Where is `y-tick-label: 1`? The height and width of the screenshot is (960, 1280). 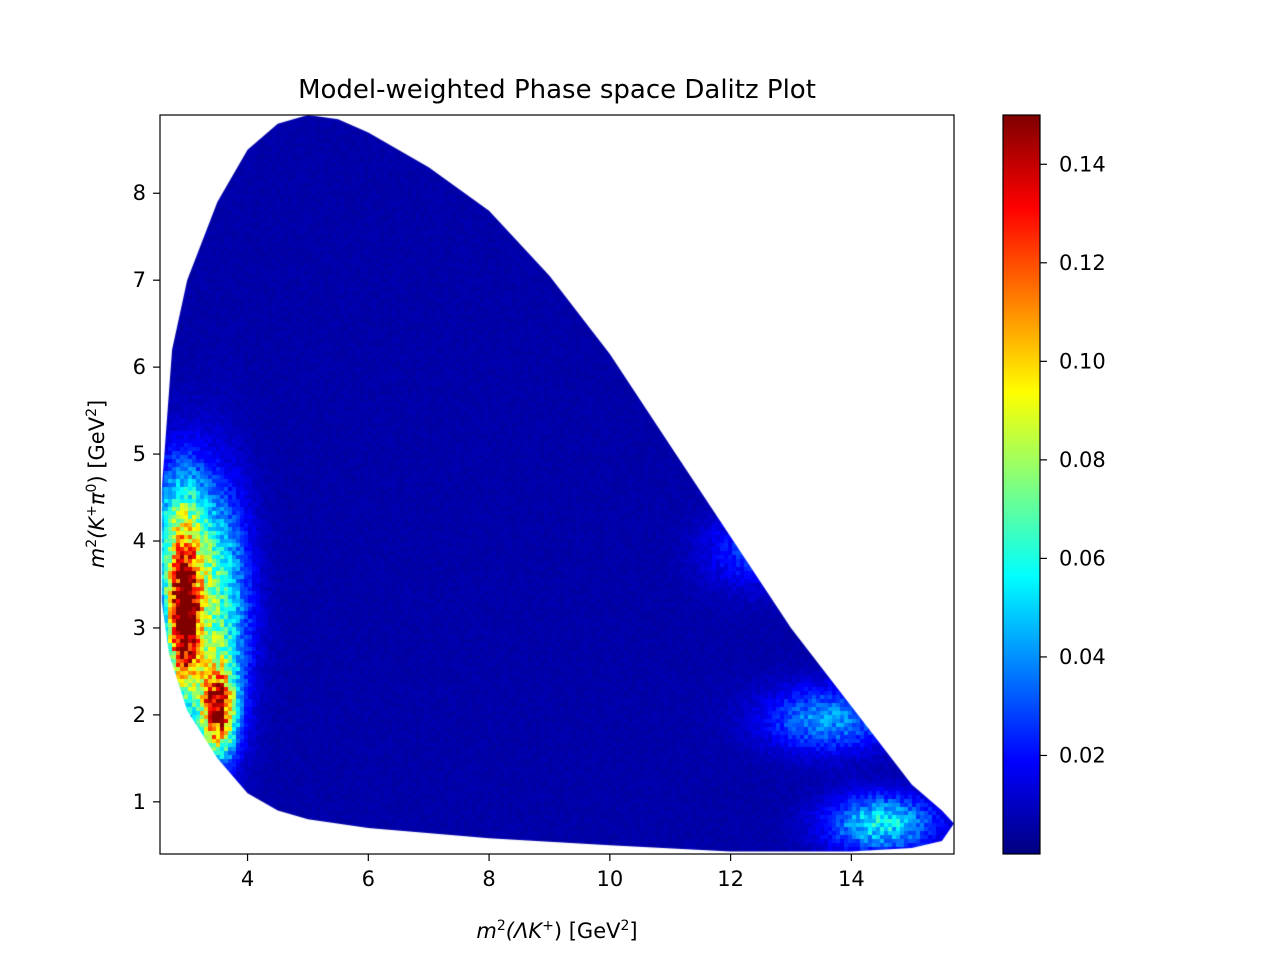
y-tick-label: 1 is located at coordinates (139, 802).